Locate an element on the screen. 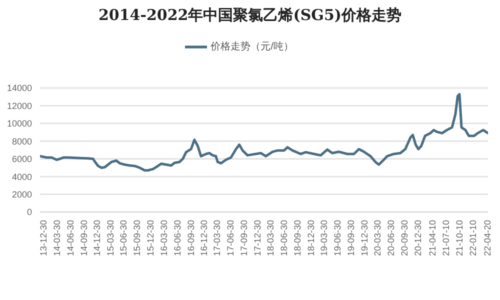 The height and width of the screenshot is (300, 500). x-tick-label: 14-12-30 is located at coordinates (97, 238).